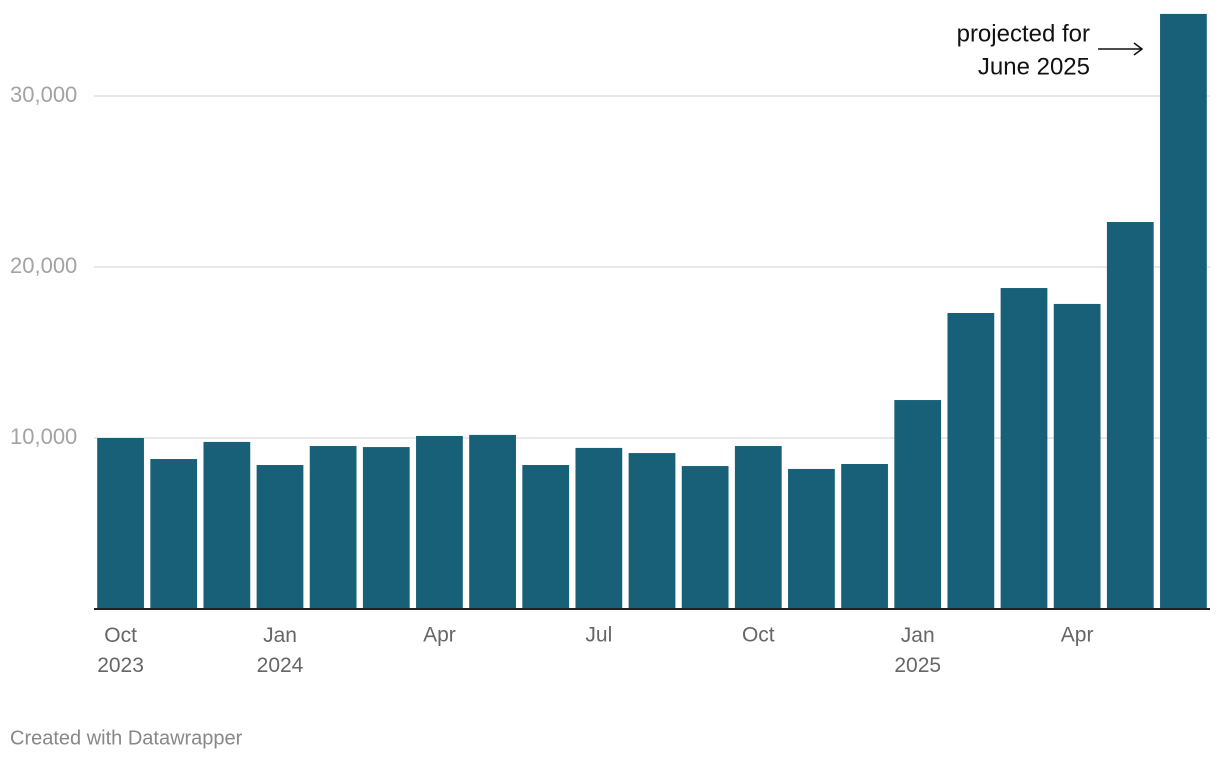 Image resolution: width=1220 pixels, height=762 pixels. What do you see at coordinates (758, 635) in the screenshot?
I see `x-tick-label: Oct` at bounding box center [758, 635].